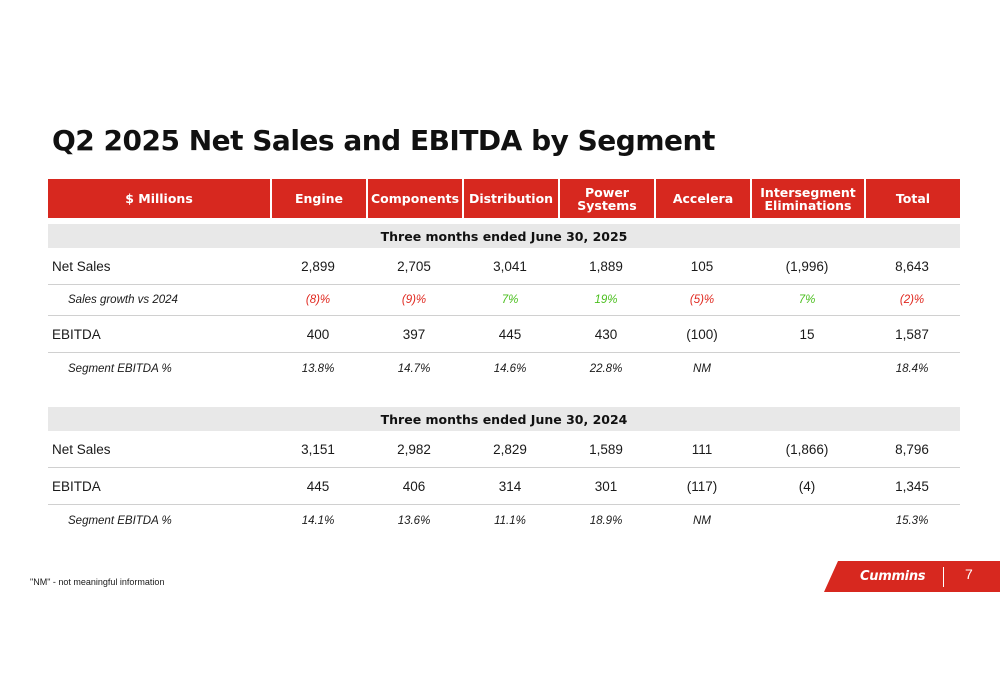  Describe the element at coordinates (702, 449) in the screenshot. I see `cell-accelera: 111` at that location.